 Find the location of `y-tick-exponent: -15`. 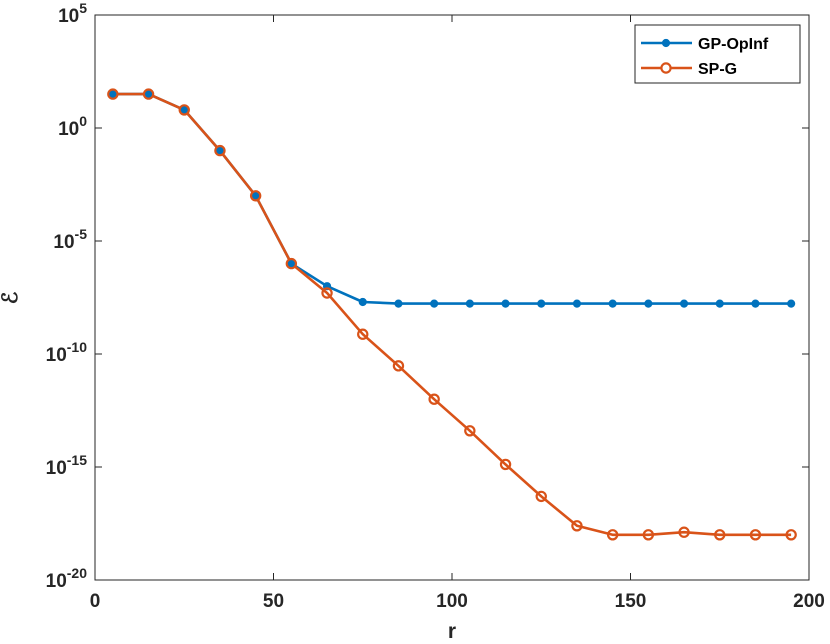

y-tick-exponent: -15 is located at coordinates (77, 460).